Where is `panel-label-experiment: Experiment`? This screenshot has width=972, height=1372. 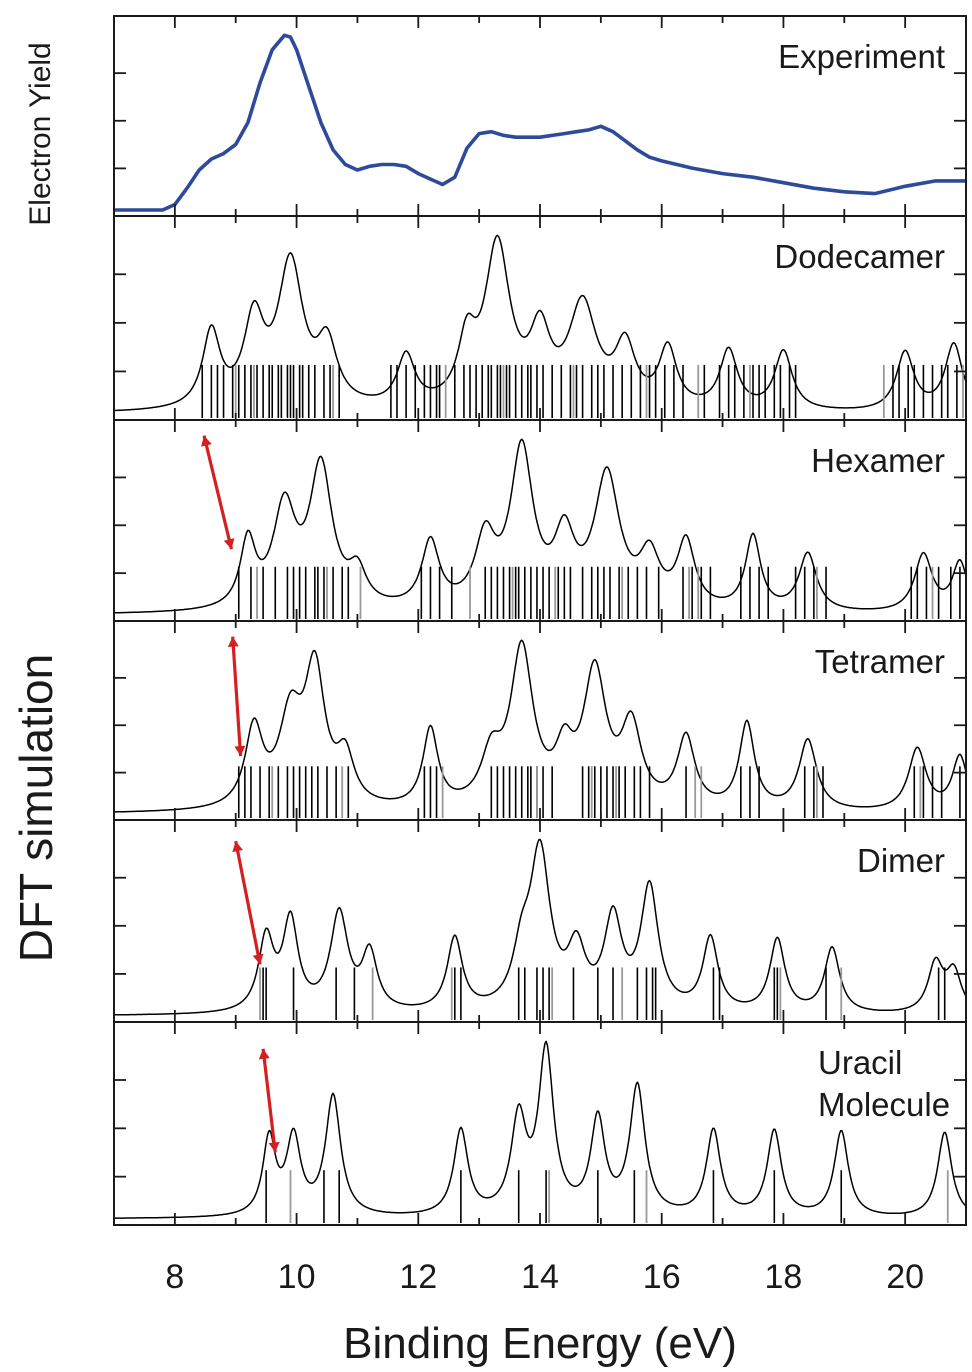
panel-label-experiment: Experiment is located at coordinates (861, 56).